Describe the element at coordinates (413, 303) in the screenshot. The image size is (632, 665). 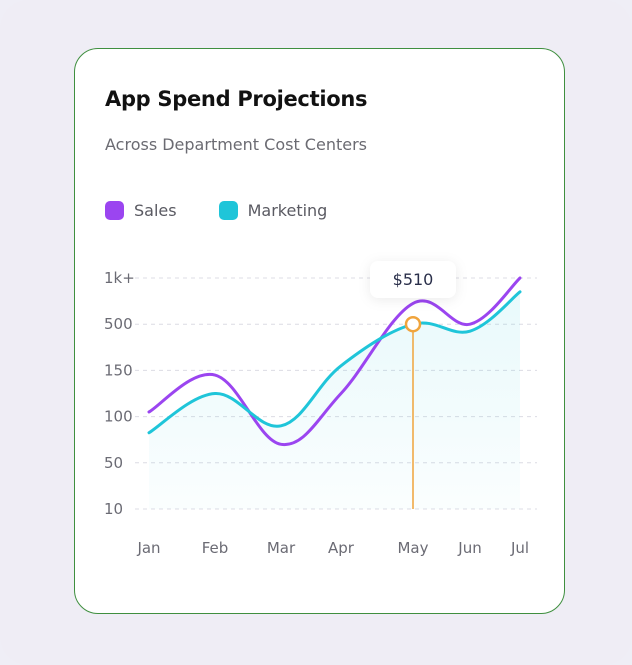
I see `data-point-sales-may` at that location.